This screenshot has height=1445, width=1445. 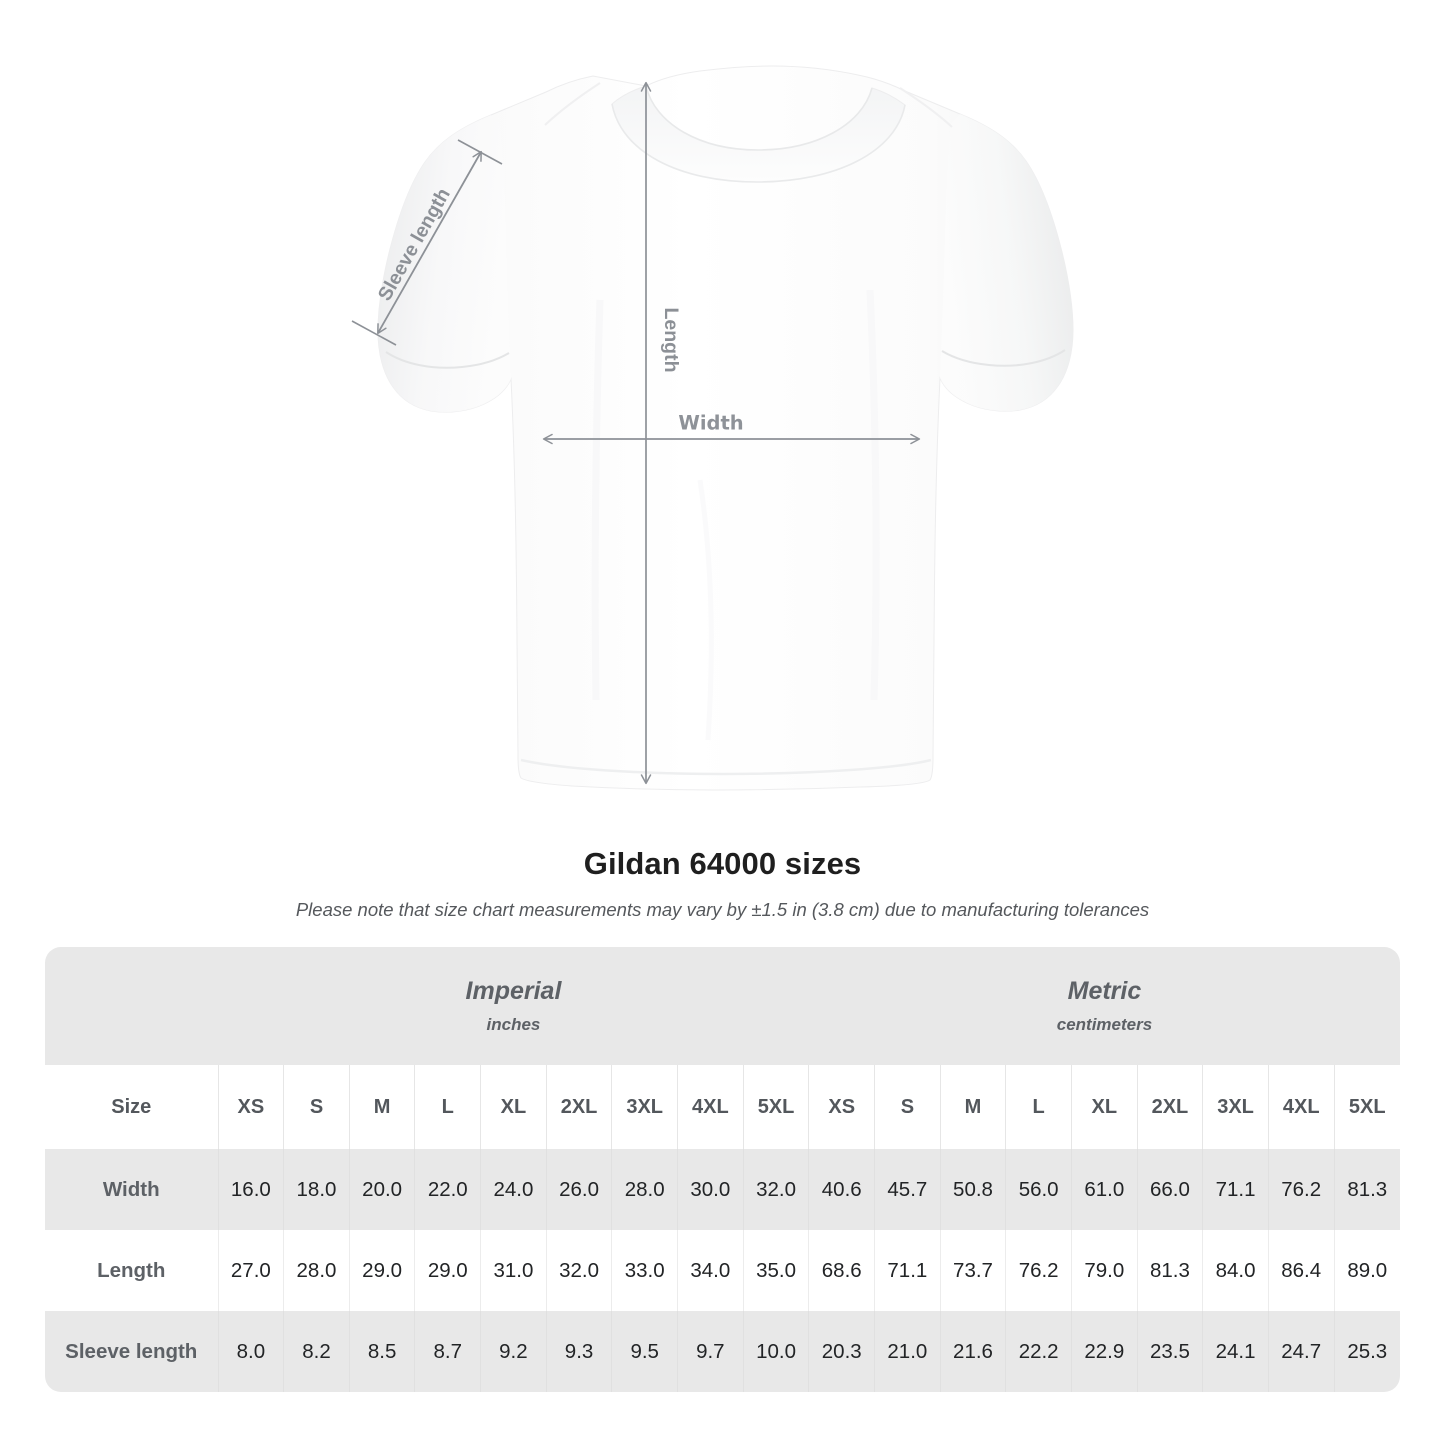 What do you see at coordinates (1366, 1351) in the screenshot?
I see `cell-sleeve-17: 25.3` at bounding box center [1366, 1351].